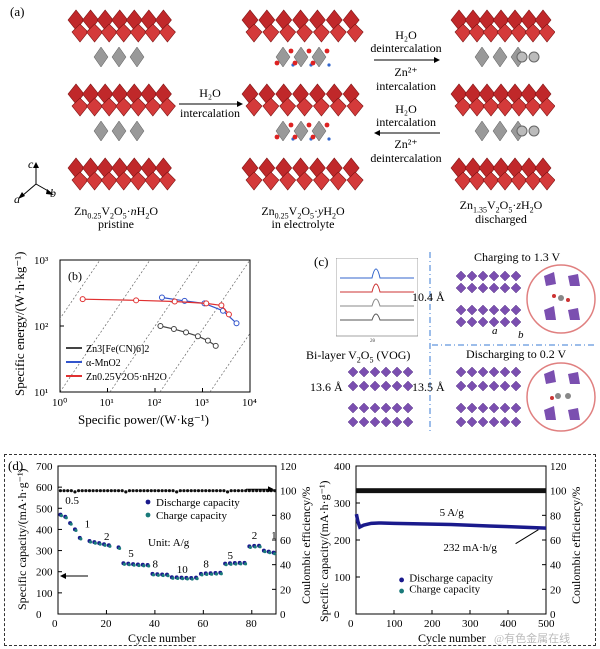 The image size is (600, 649). I want to click on axis-a-label: a, so click(17, 199).